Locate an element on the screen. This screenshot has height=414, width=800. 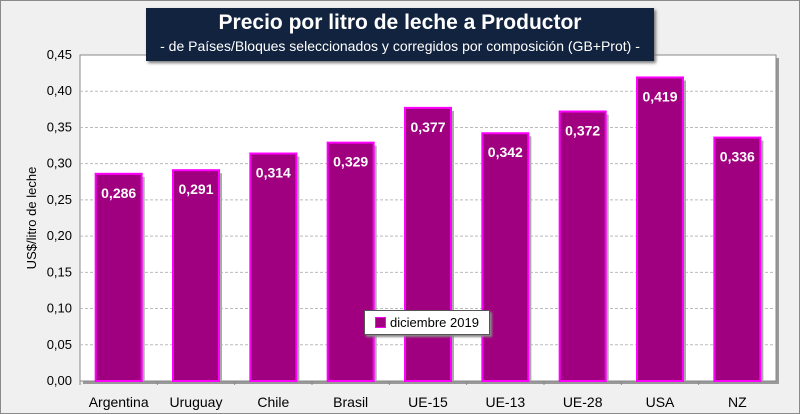
data-label: 0,336 is located at coordinates (737, 157).